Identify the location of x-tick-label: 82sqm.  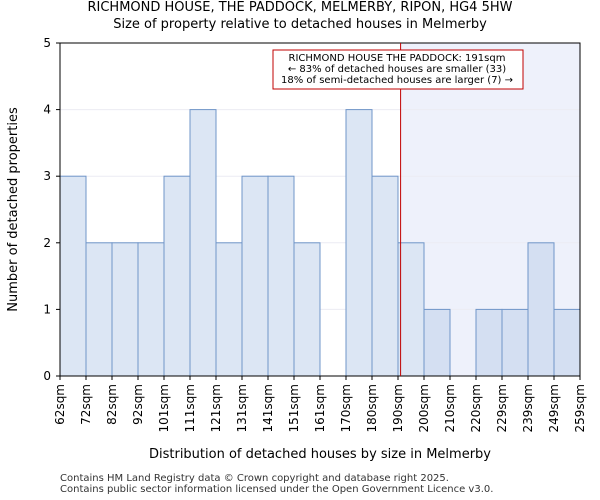
(112, 404).